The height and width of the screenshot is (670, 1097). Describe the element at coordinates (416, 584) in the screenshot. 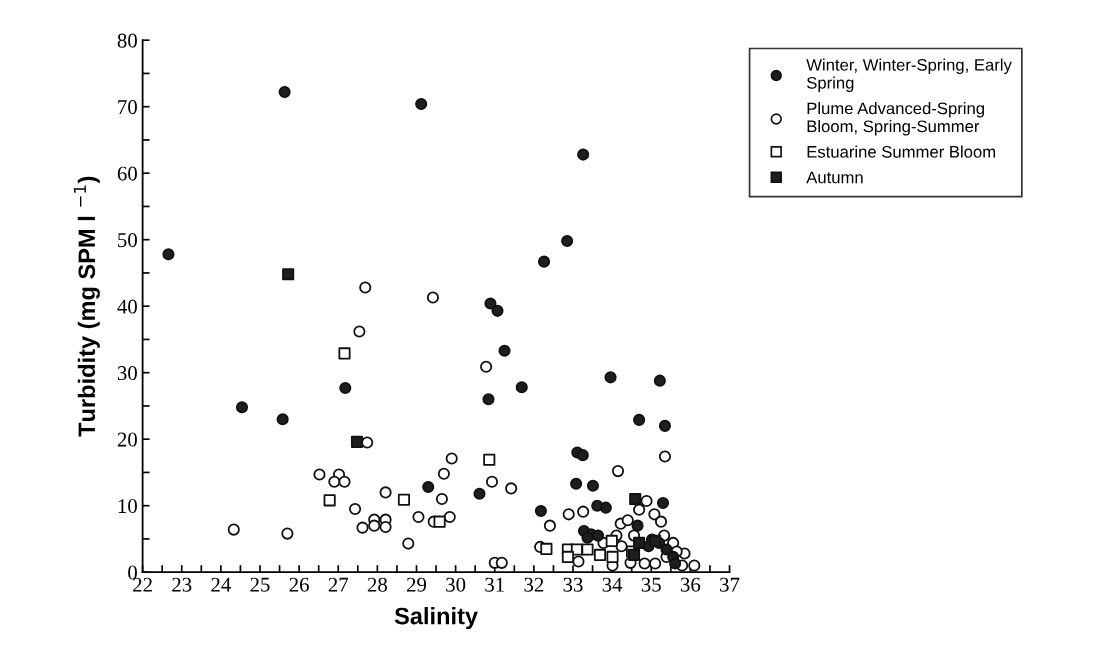

I see `x-tick-label: 29` at that location.